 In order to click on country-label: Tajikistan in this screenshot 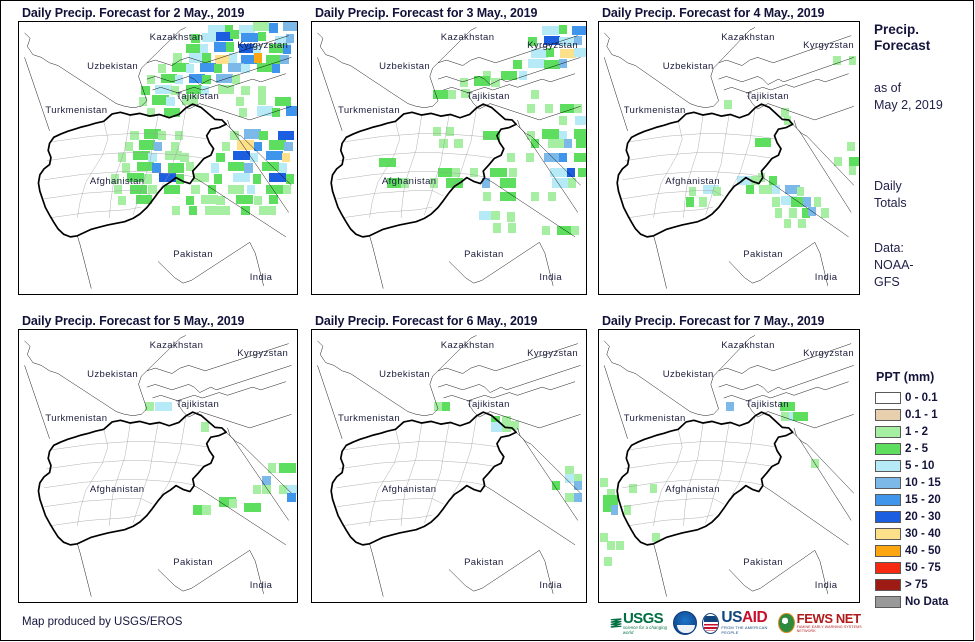, I will do `click(198, 405)`.